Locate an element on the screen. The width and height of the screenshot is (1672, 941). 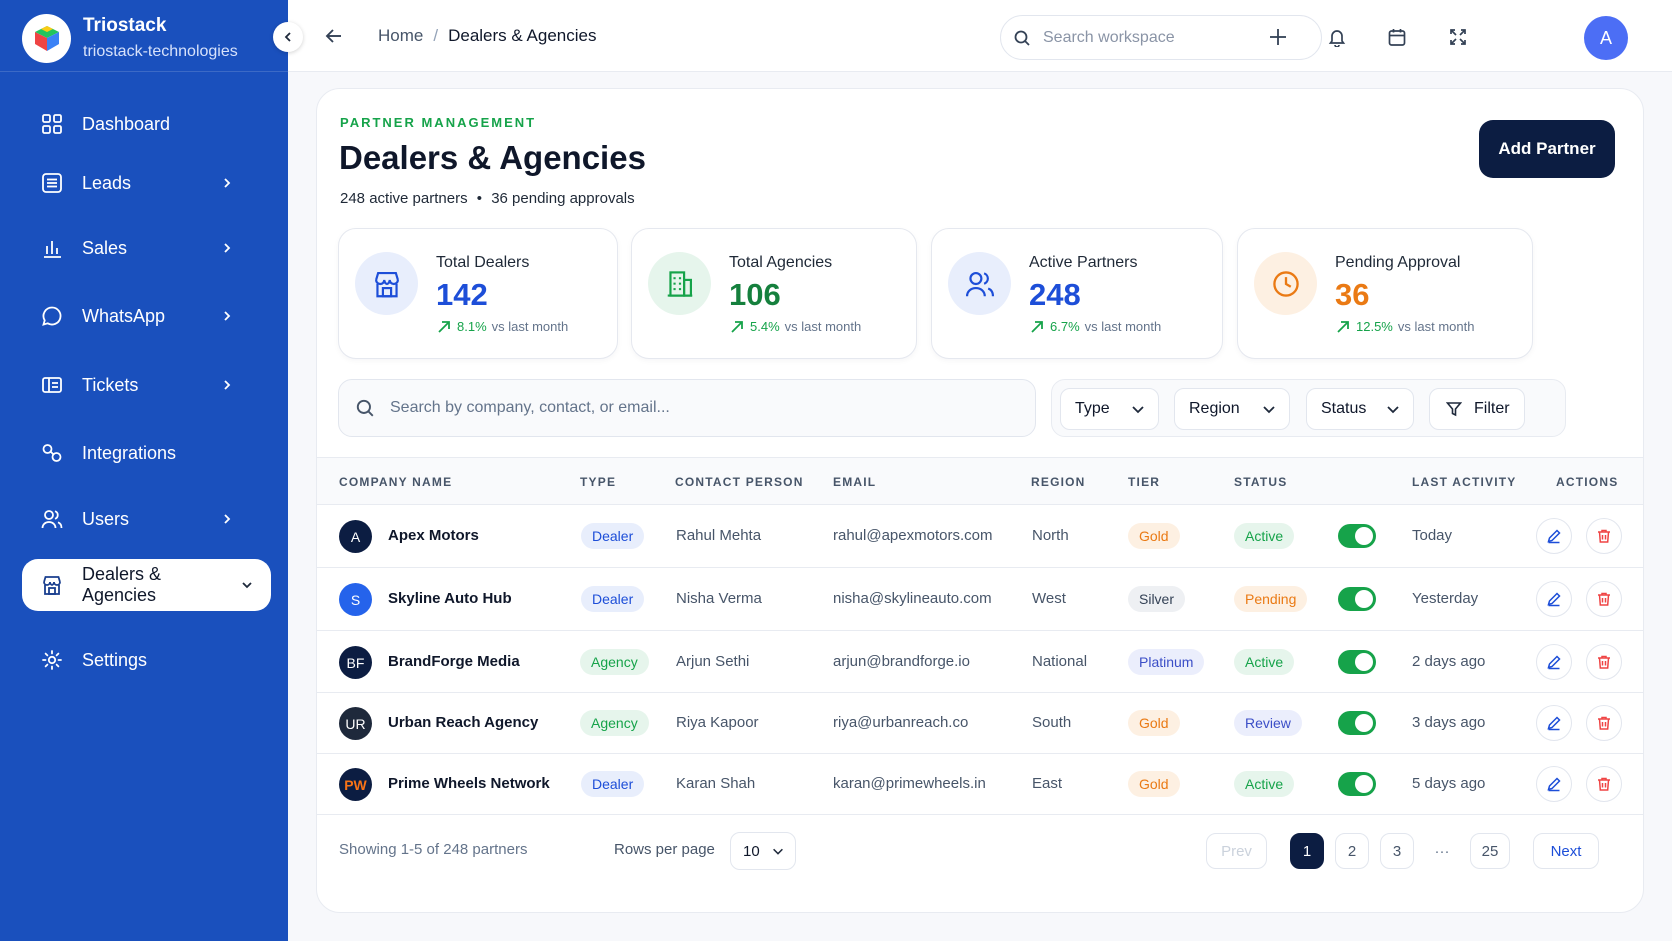
breadcrumb-home-link: Home is located at coordinates (401, 35).